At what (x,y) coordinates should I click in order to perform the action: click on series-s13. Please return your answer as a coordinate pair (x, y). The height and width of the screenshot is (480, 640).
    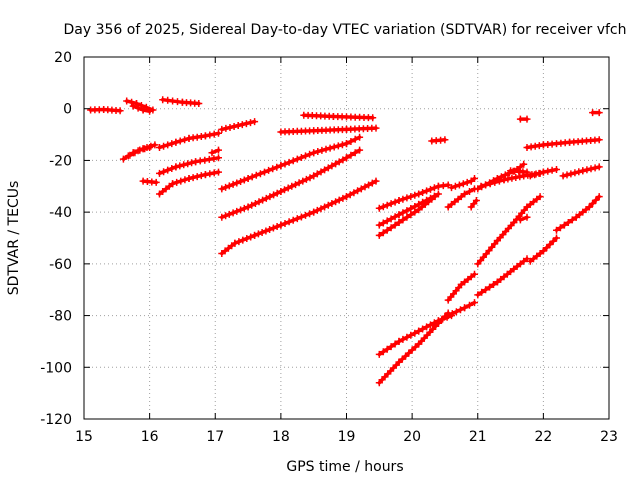
    Looking at the image, I should click on (328, 130).